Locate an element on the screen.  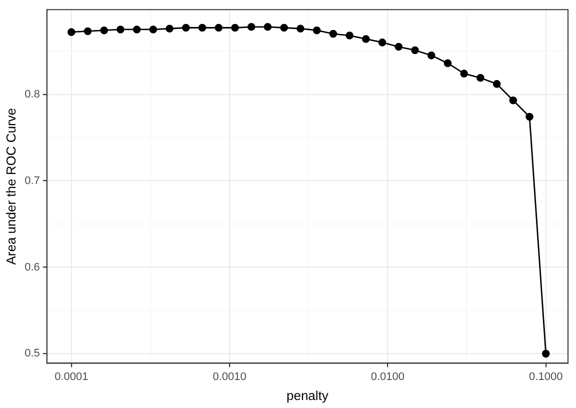
x-tick-label: 0.0100 is located at coordinates (387, 376).